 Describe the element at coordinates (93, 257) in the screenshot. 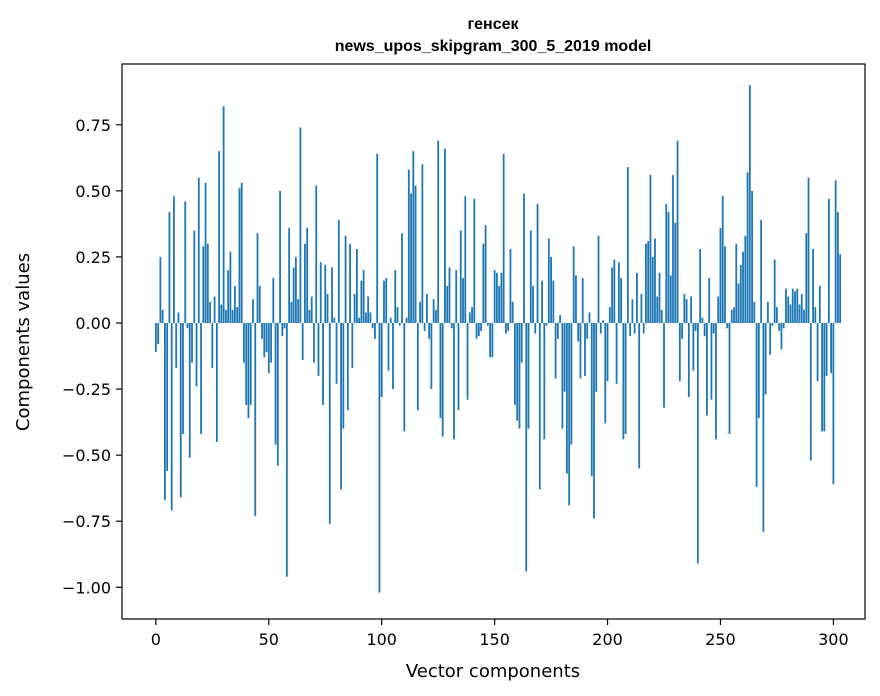

I see `y-tick-label: 0.25` at that location.